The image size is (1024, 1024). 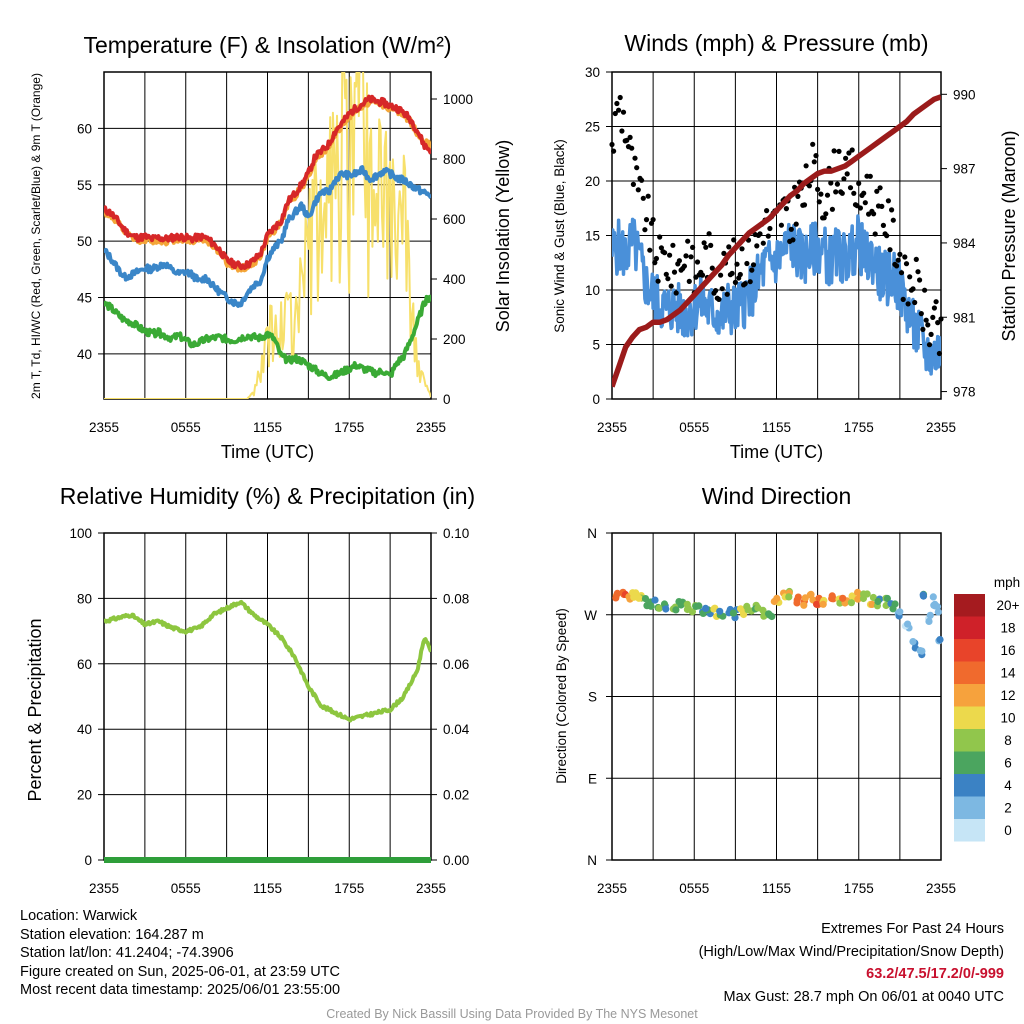 What do you see at coordinates (1008, 808) in the screenshot?
I see `legend-label: 2` at bounding box center [1008, 808].